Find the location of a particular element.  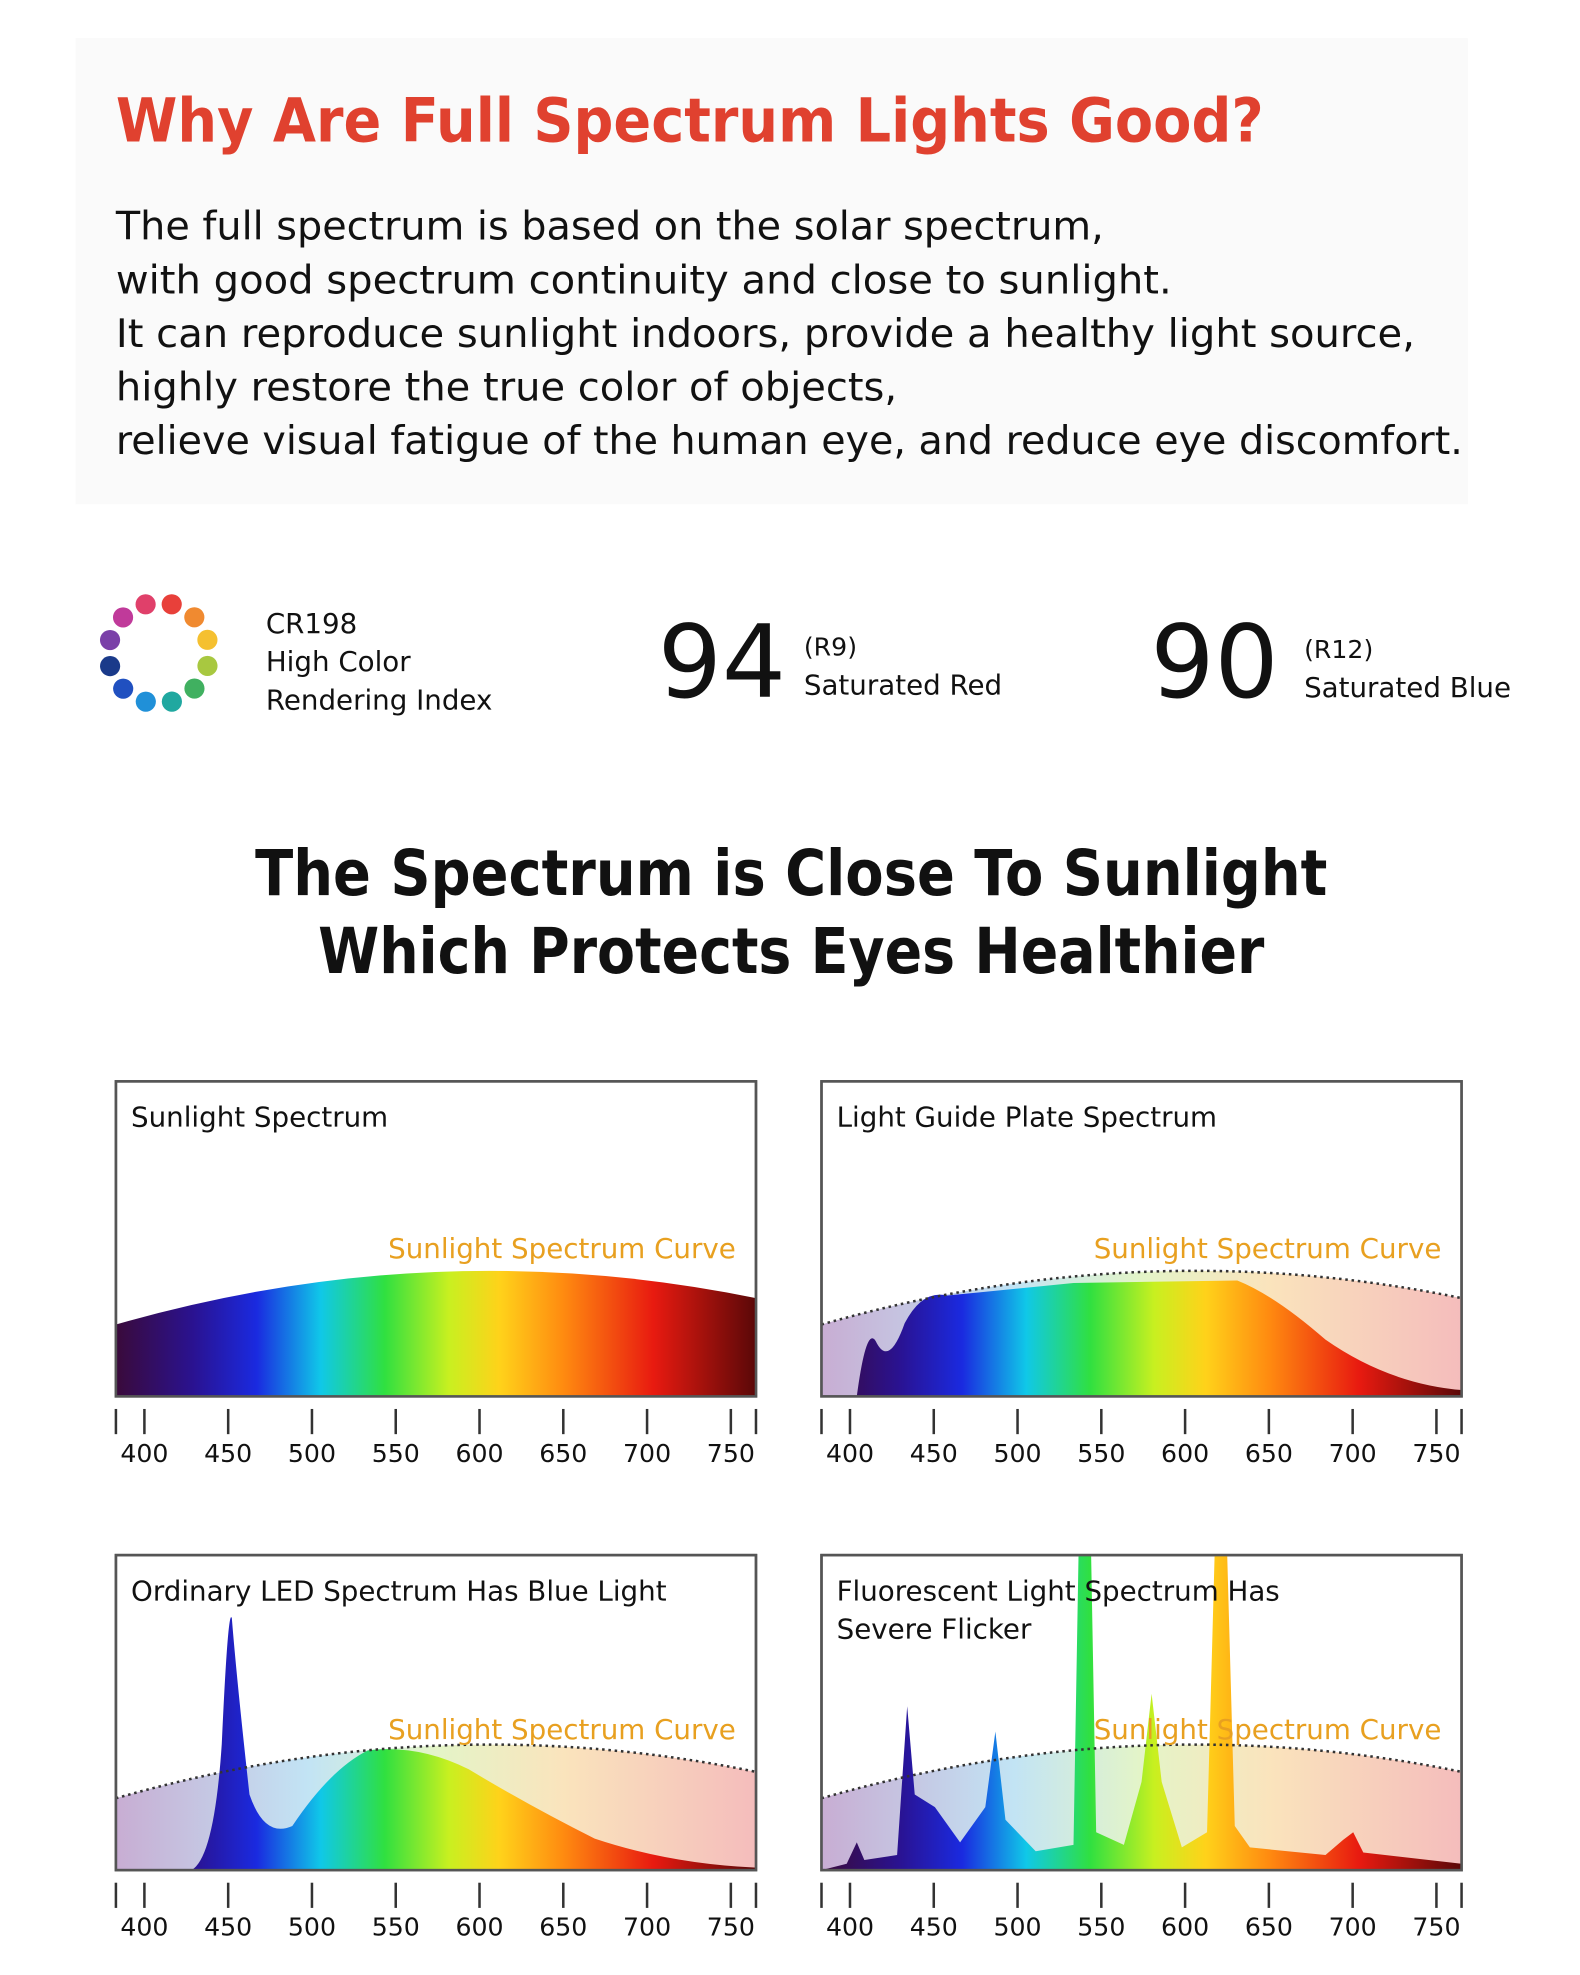

color-wheel is located at coordinates (158, 653).